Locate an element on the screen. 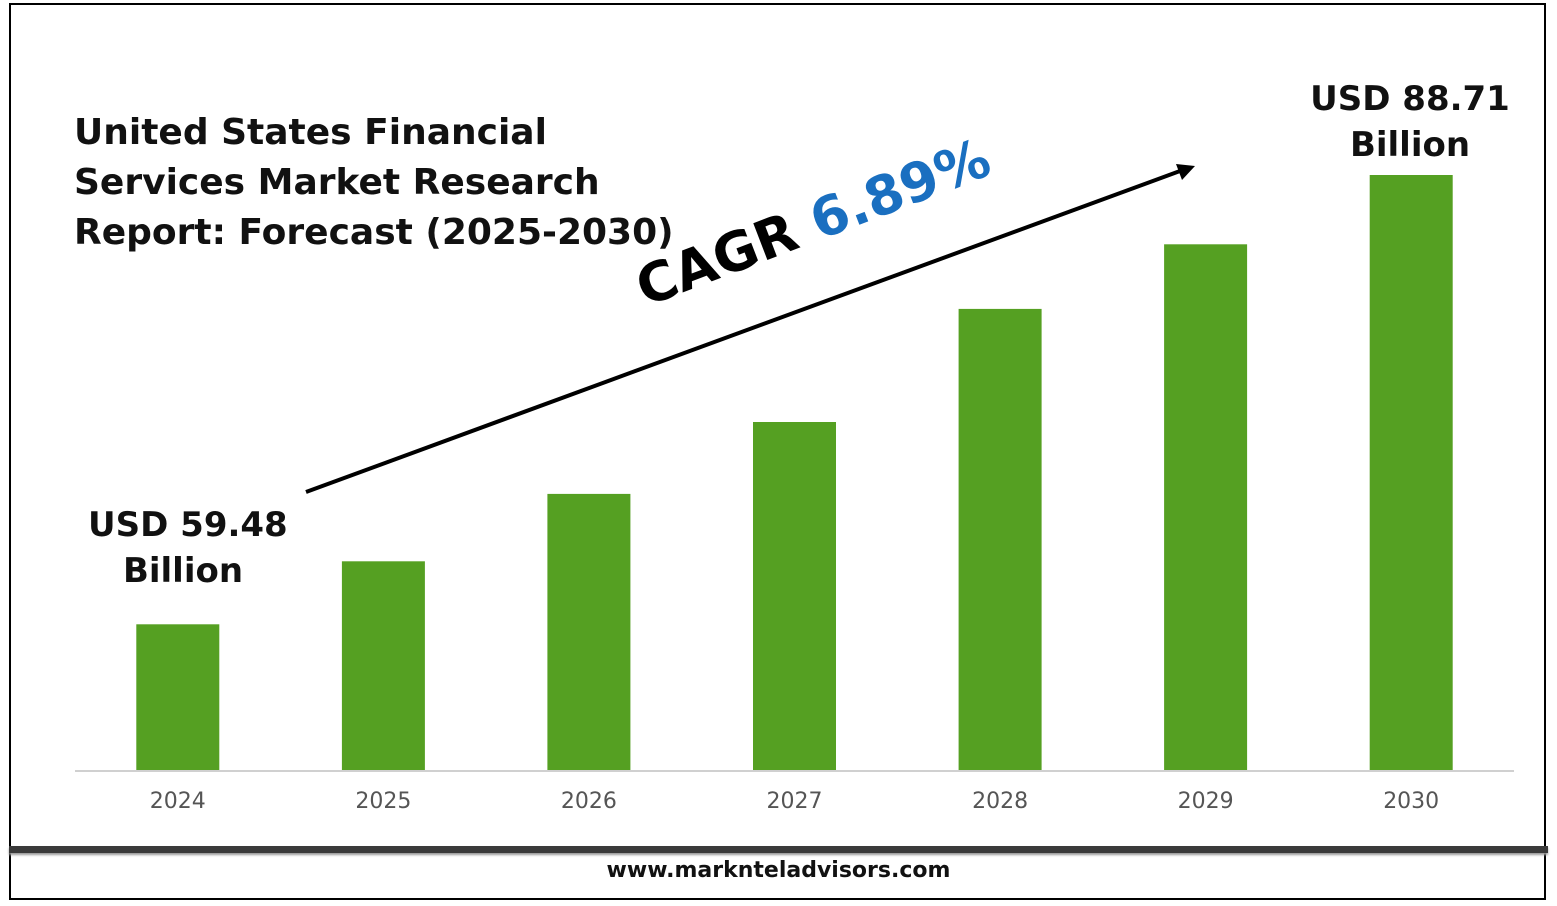 This screenshot has height=906, width=1557. x-tick-label-2026: 2026 is located at coordinates (589, 801).